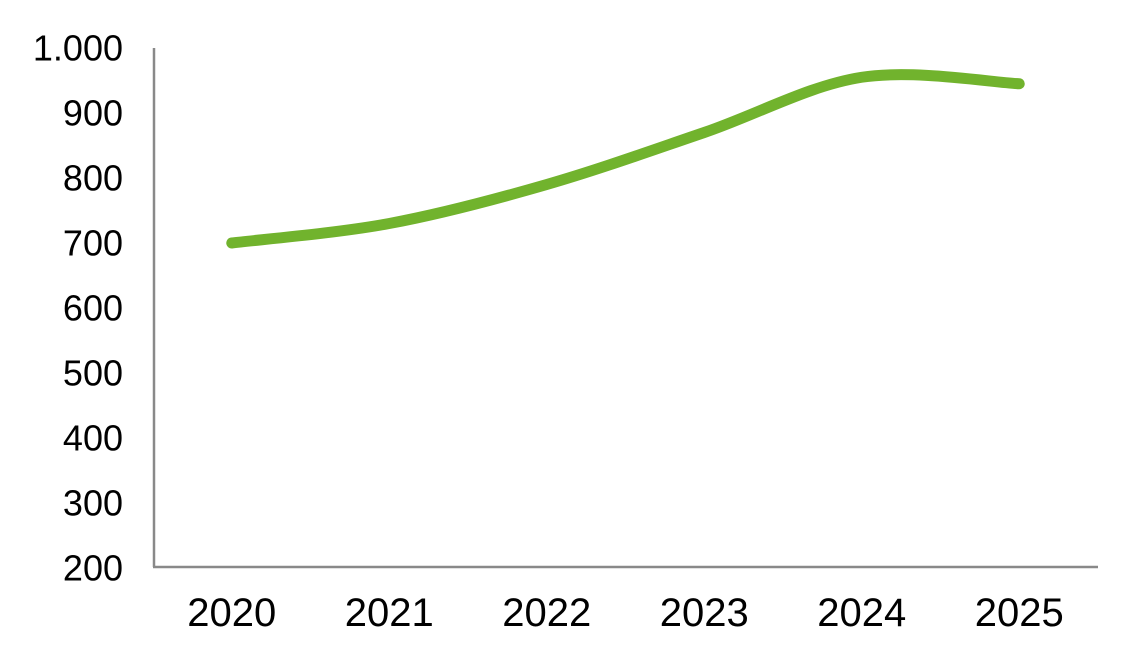 Image resolution: width=1147 pixels, height=662 pixels. What do you see at coordinates (625, 613) in the screenshot?
I see `x-axis-tick-labels: 2020 2021 2022 2023 2024 2025` at bounding box center [625, 613].